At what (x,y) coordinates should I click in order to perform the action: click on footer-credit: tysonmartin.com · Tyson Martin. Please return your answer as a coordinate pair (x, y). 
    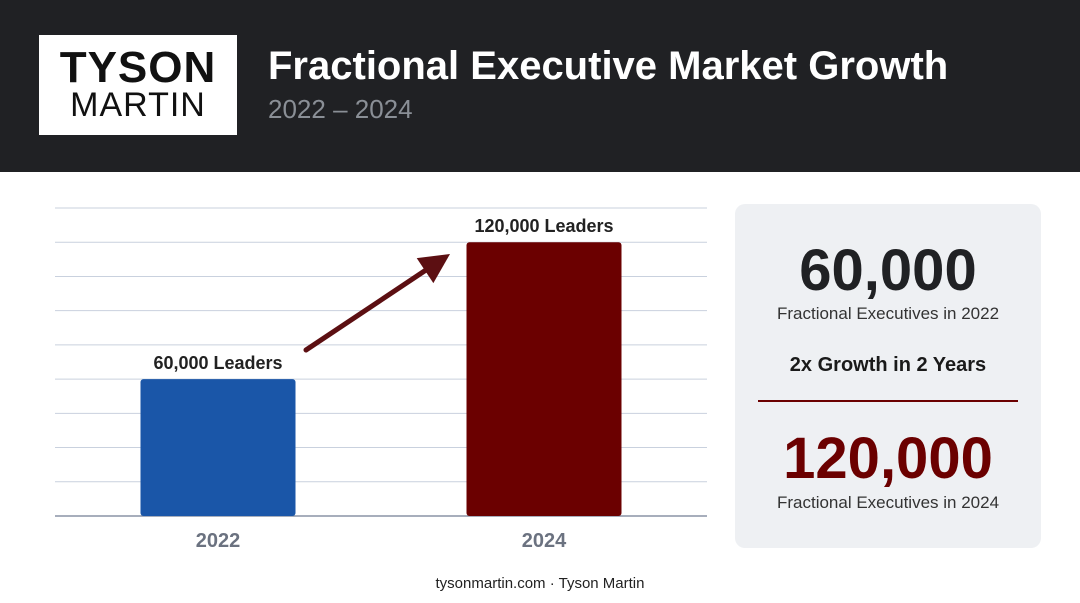
    Looking at the image, I should click on (540, 583).